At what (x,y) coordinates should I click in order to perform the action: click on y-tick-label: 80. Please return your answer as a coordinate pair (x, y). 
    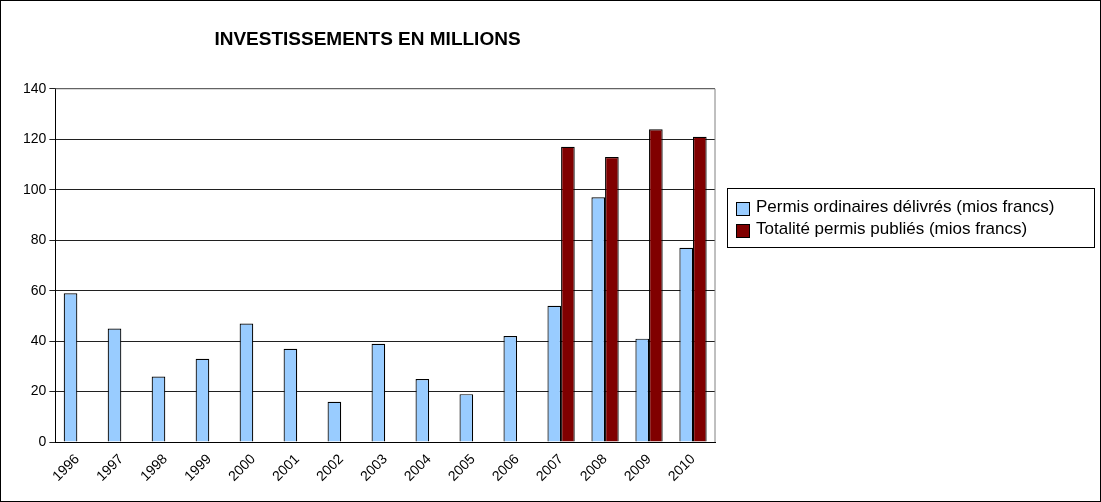
    Looking at the image, I should click on (38, 239).